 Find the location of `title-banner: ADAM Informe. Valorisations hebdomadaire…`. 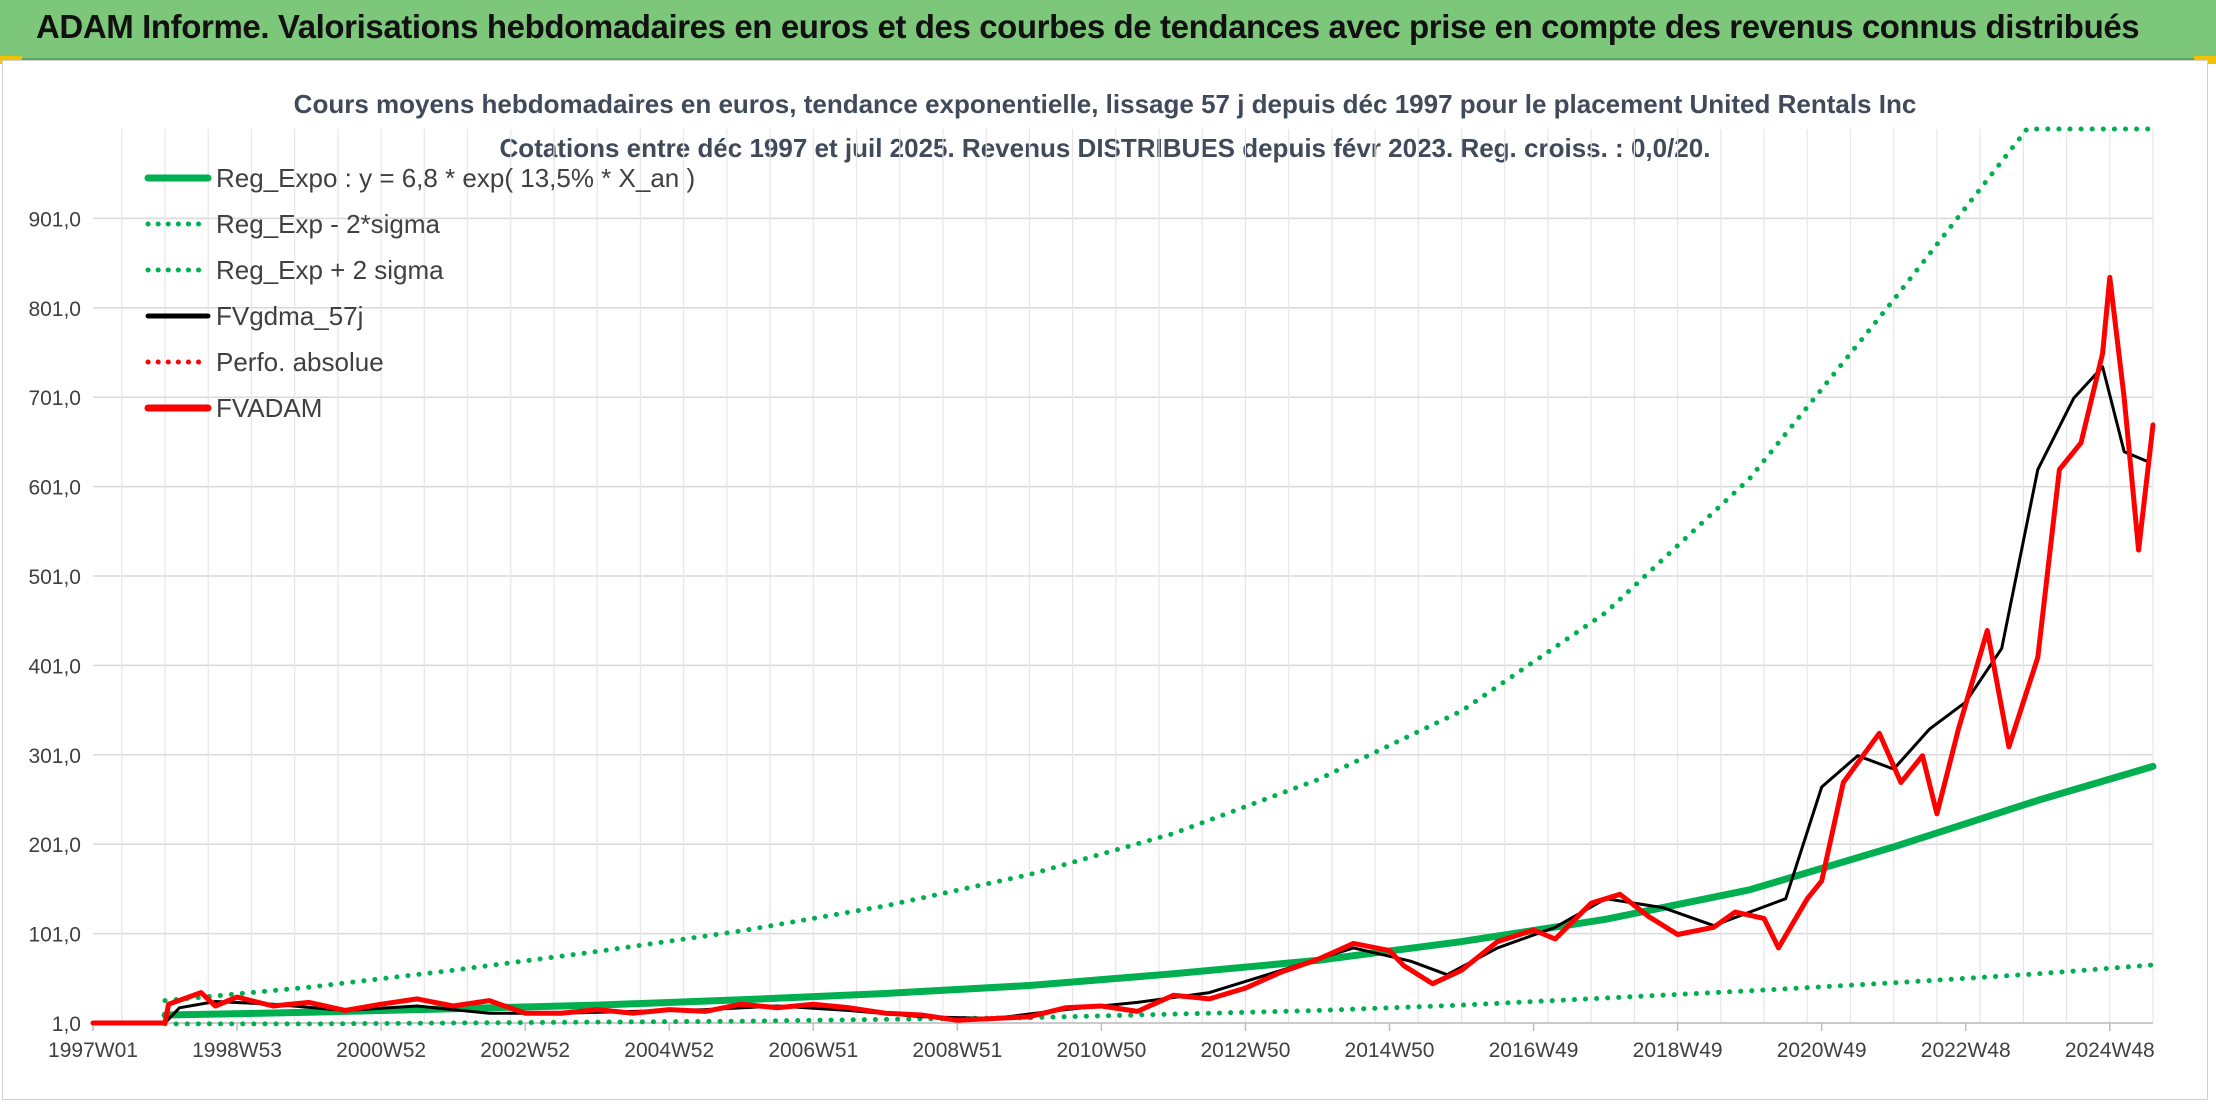

title-banner: ADAM Informe. Valorisations hebdomadaire… is located at coordinates (1108, 30).